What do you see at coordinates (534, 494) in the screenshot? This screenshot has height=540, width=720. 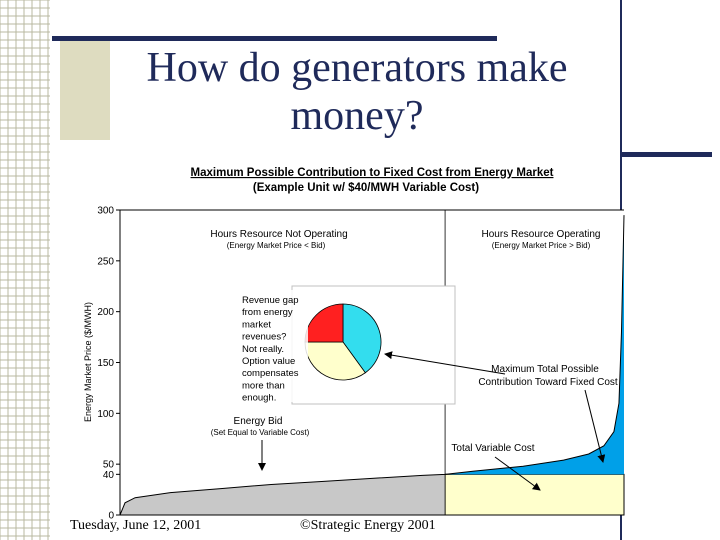 I see `operating-variable-cost-region` at bounding box center [534, 494].